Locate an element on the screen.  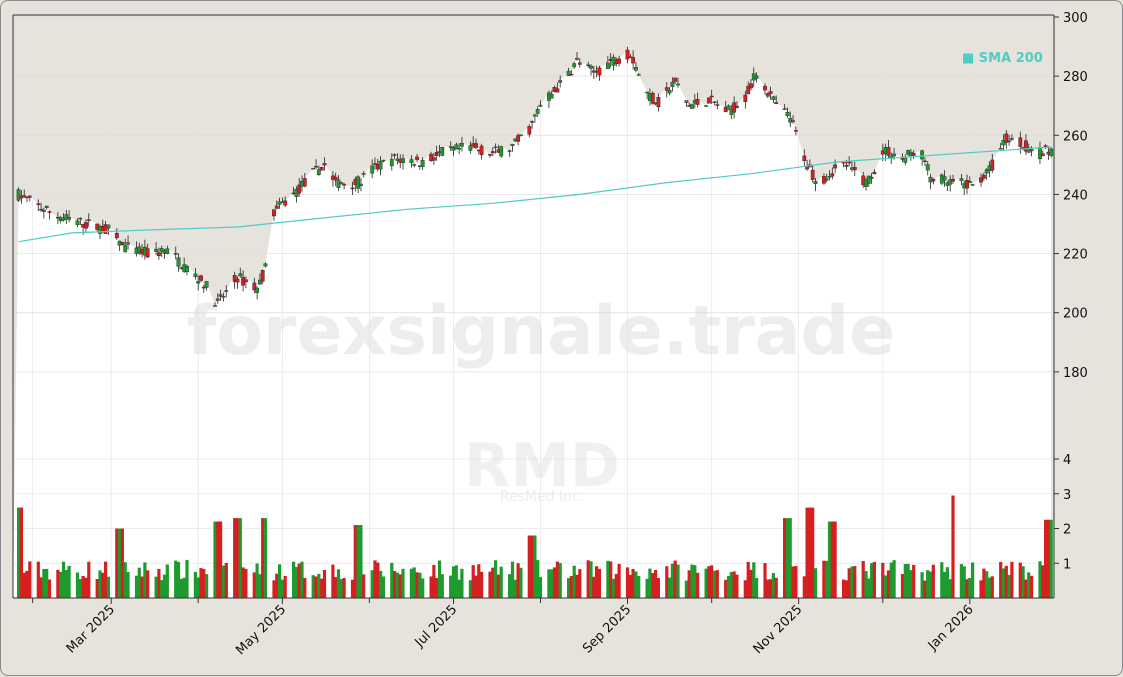
price-tick-label: 260 is located at coordinates (1075, 136).